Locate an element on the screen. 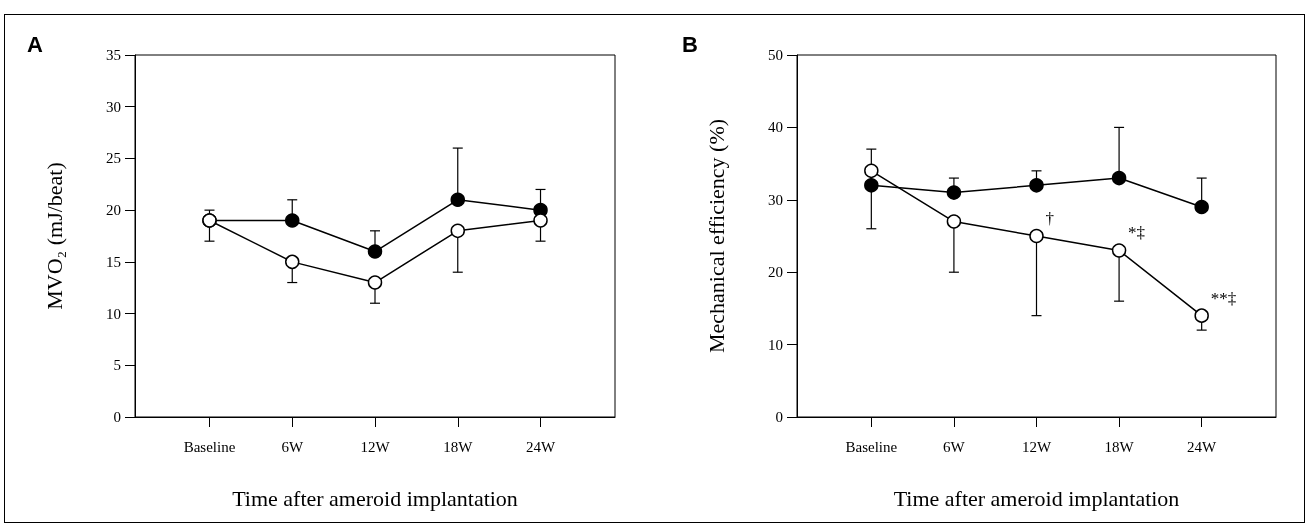 The image size is (1311, 529). y-tick-label: 15 is located at coordinates (113, 261).